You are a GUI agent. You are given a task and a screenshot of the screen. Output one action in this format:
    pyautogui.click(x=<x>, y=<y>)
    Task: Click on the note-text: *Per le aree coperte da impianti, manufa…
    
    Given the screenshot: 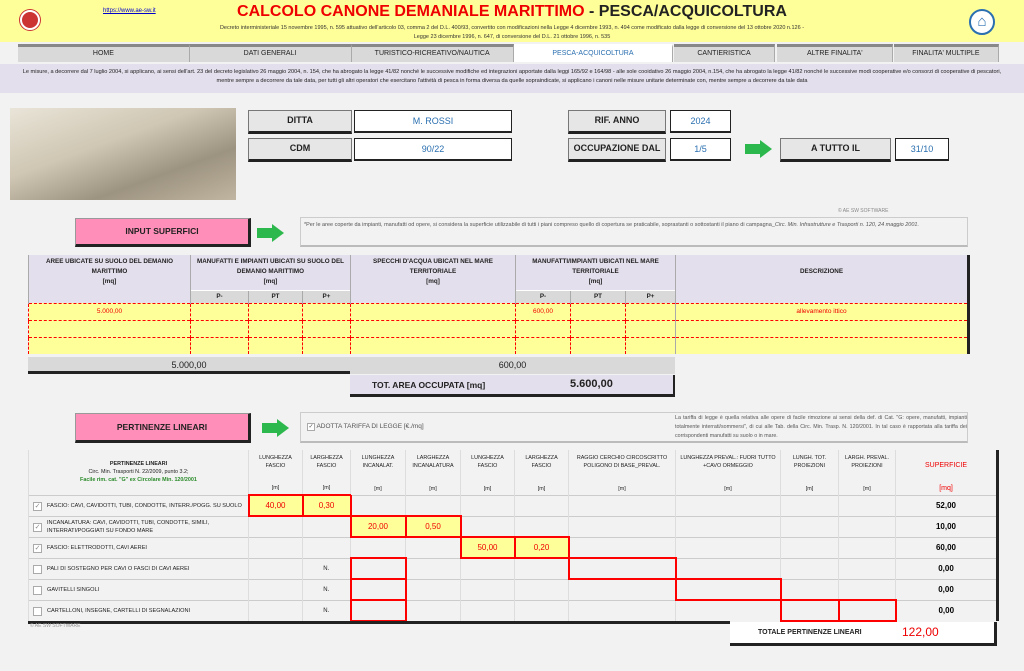 What is the action you would take?
    pyautogui.click(x=539, y=225)
    